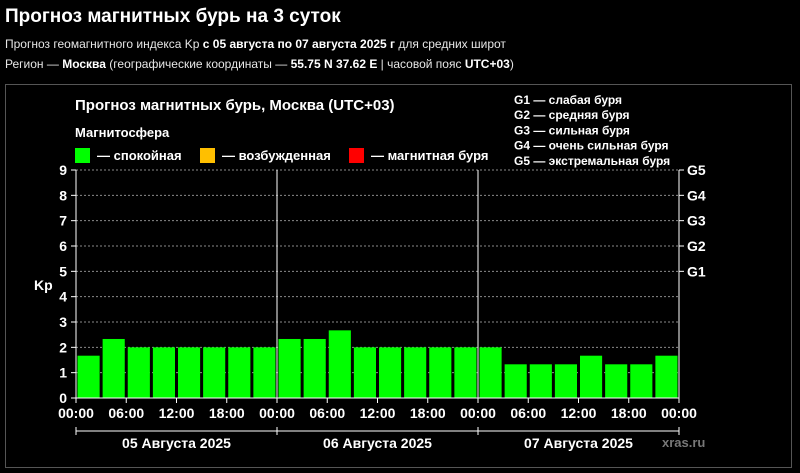 Image resolution: width=800 pixels, height=473 pixels. Describe the element at coordinates (511, 64) in the screenshot. I see `region-suffix: )` at that location.